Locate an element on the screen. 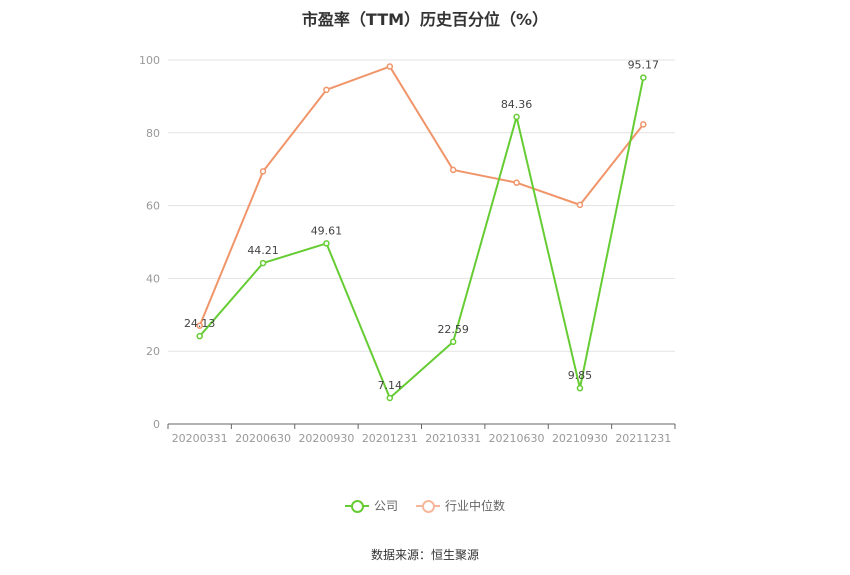  data-label: 9.85 is located at coordinates (580, 375).